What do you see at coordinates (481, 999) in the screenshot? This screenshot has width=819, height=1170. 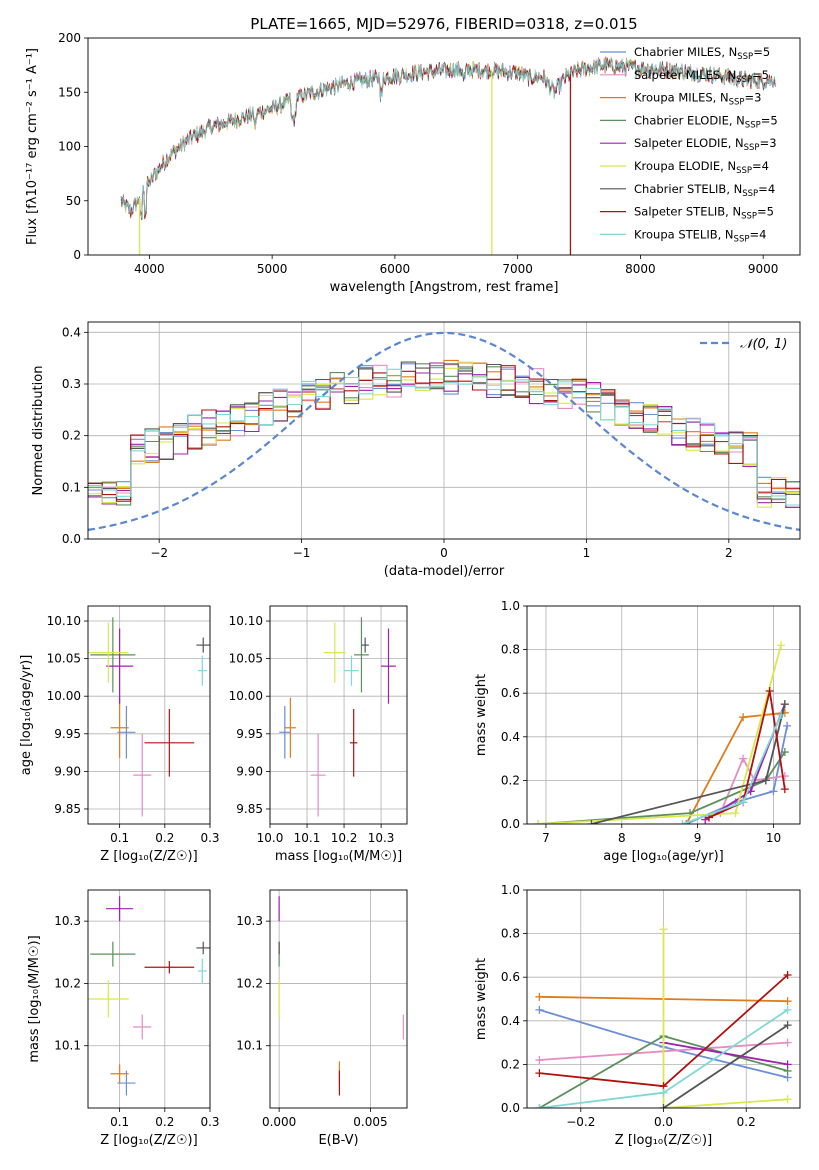 I see `y-axis-label: mass weight` at bounding box center [481, 999].